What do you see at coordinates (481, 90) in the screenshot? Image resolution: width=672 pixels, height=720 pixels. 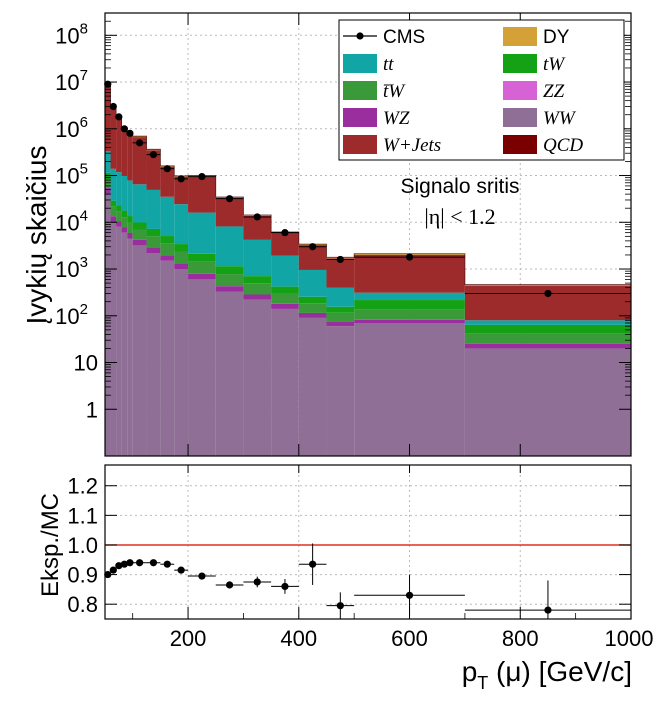 I see `legend-box` at bounding box center [481, 90].